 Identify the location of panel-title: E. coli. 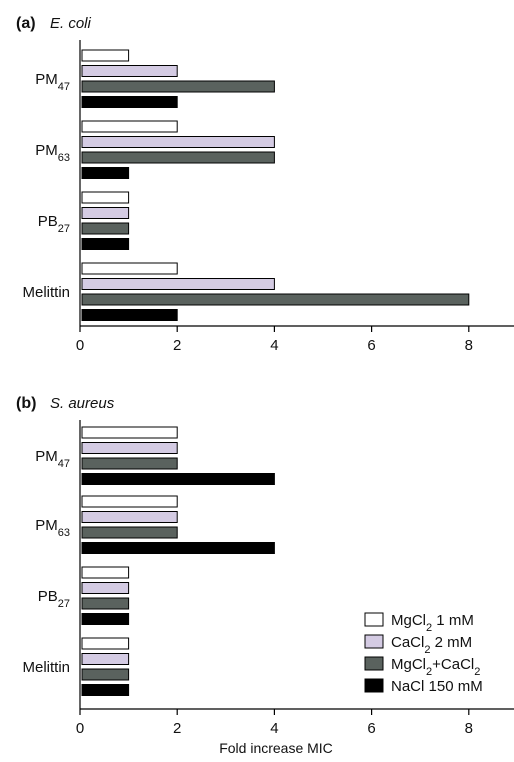
(71, 23).